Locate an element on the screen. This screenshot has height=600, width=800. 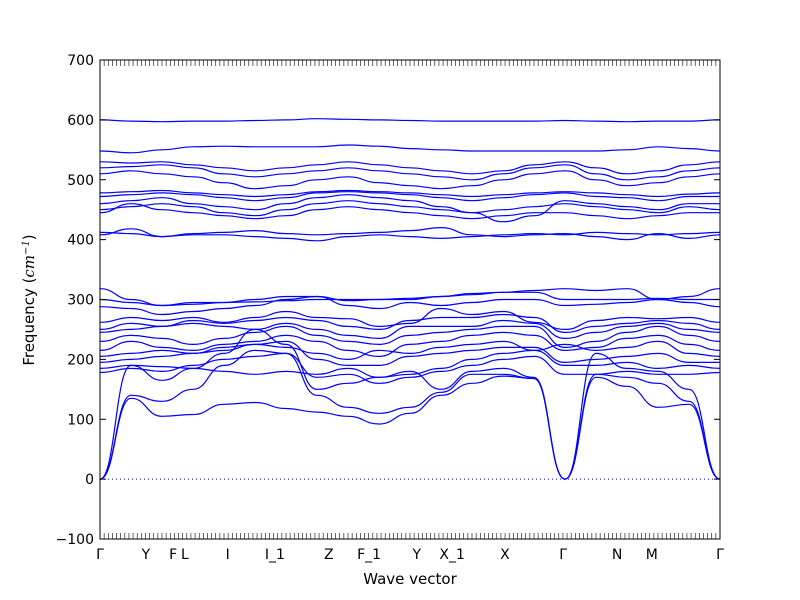
x-axis-label: Wave vector is located at coordinates (410, 579).